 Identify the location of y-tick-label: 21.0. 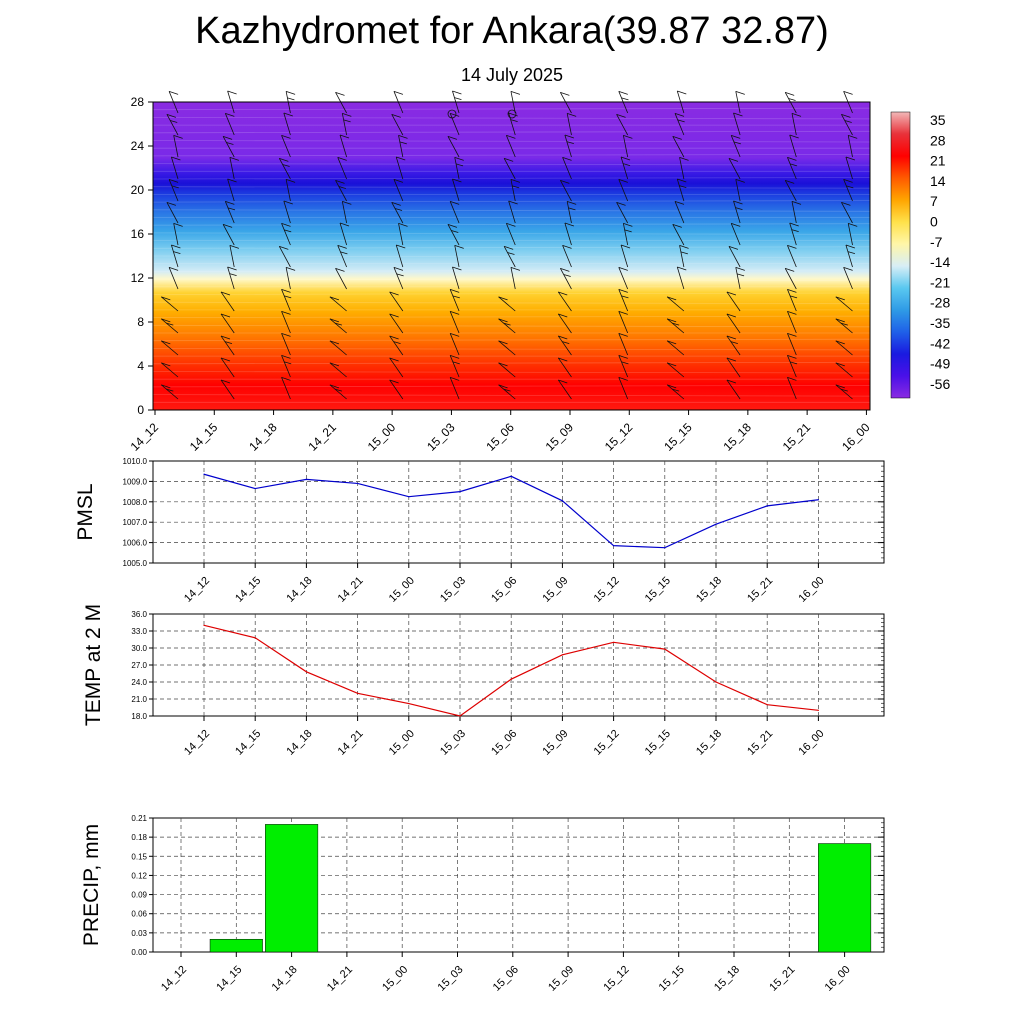
(139, 699).